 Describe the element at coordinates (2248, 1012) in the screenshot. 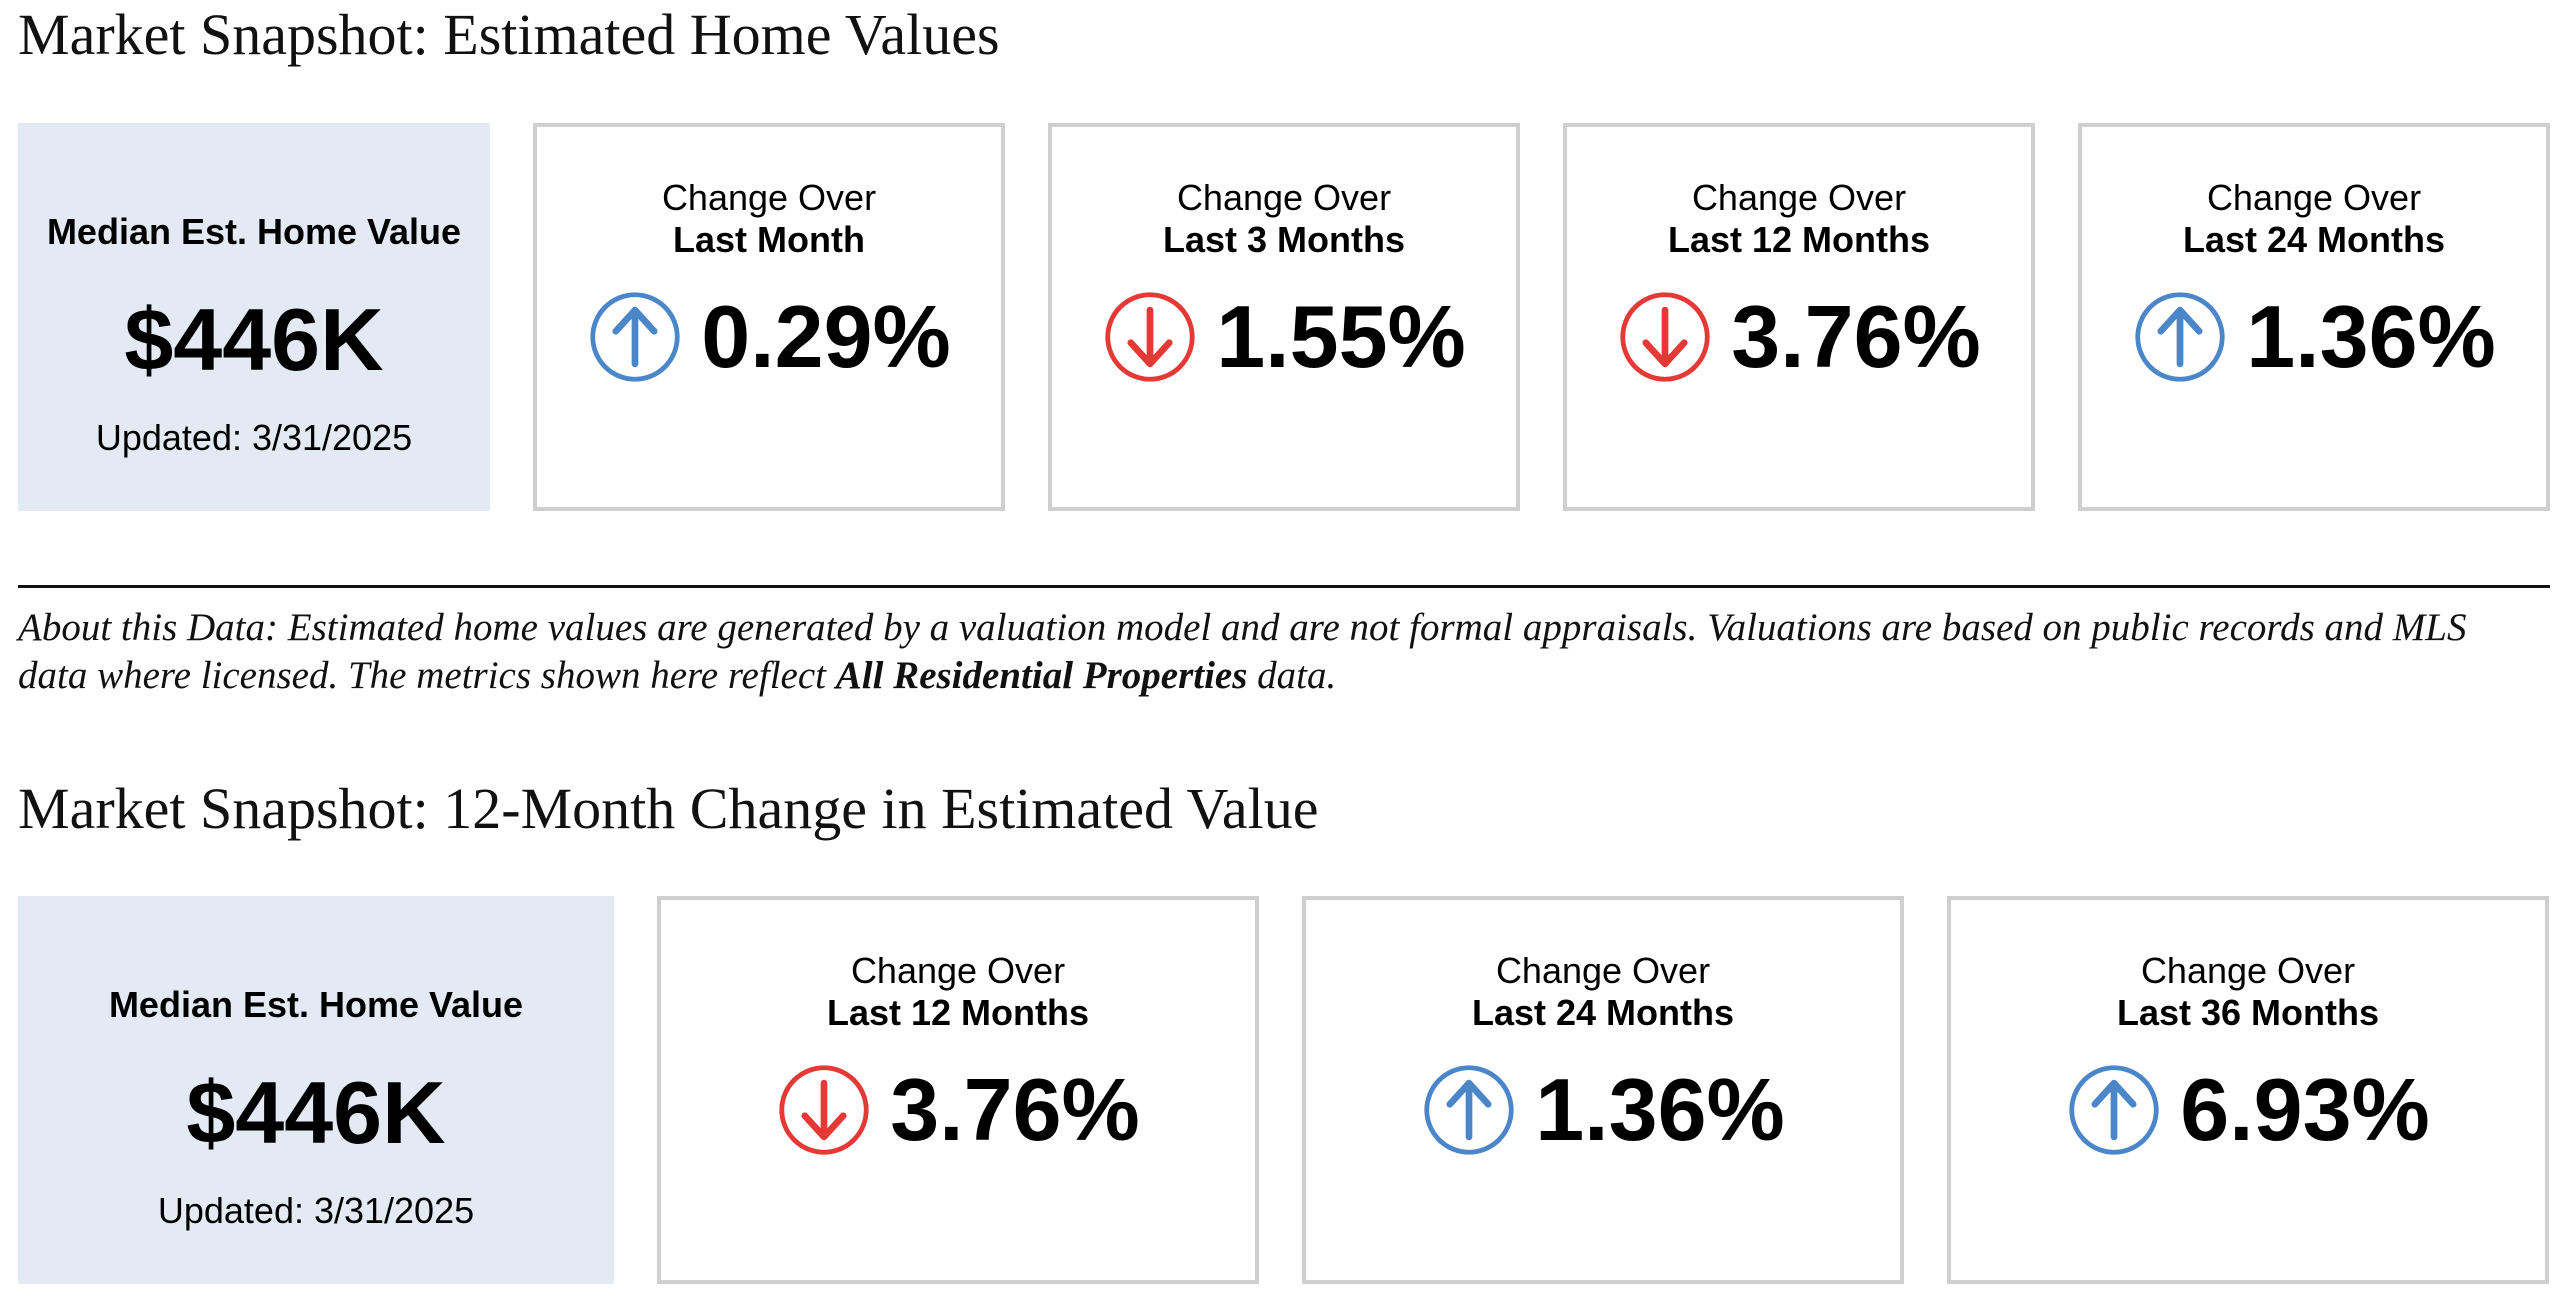

I see `card-period: Last 36 Months` at that location.